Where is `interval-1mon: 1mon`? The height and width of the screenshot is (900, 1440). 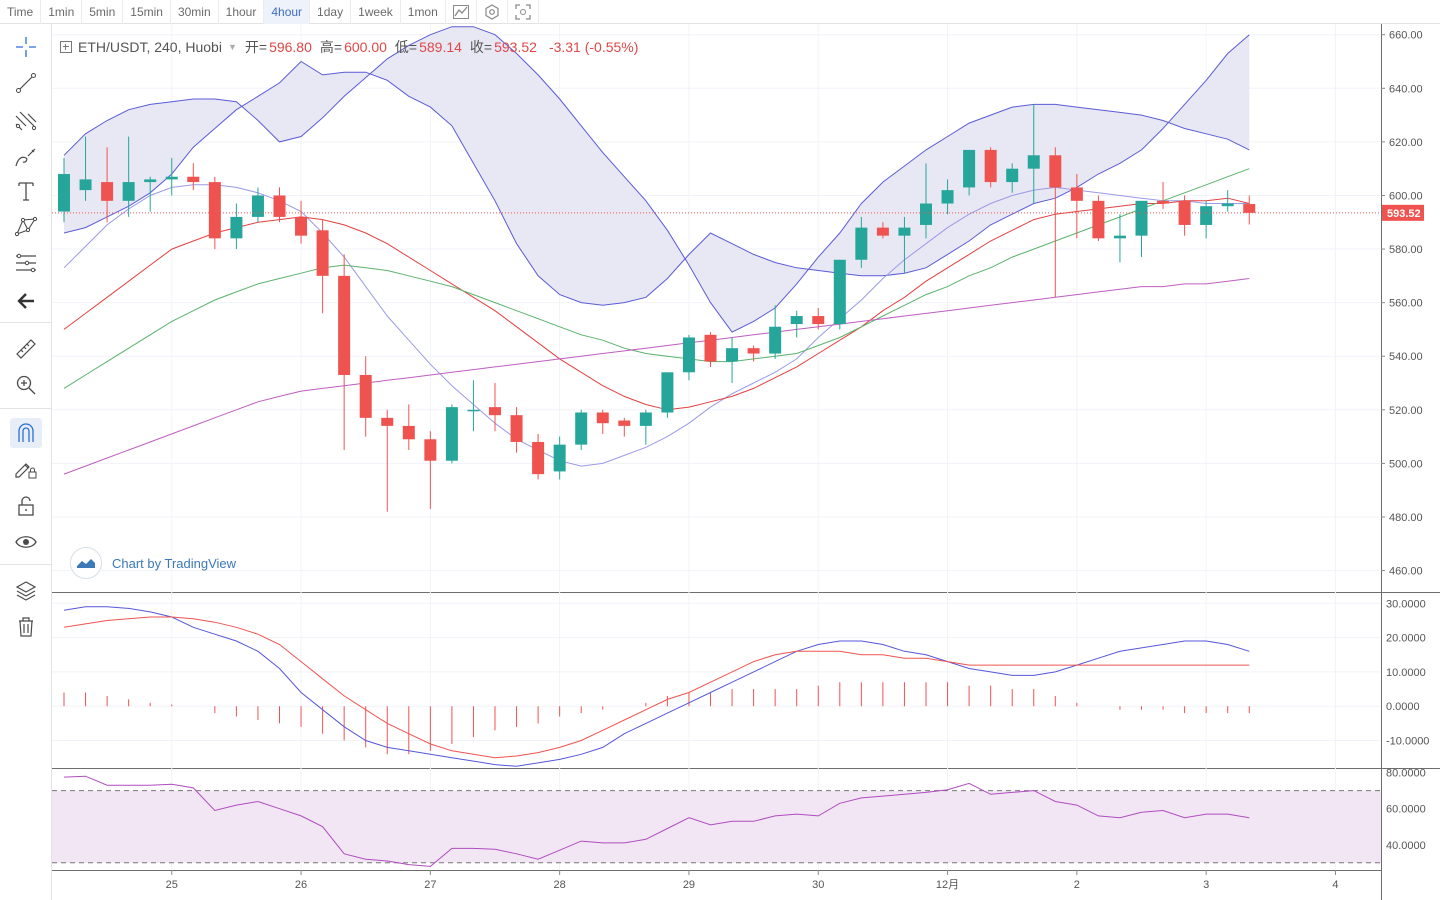 interval-1mon: 1mon is located at coordinates (423, 12).